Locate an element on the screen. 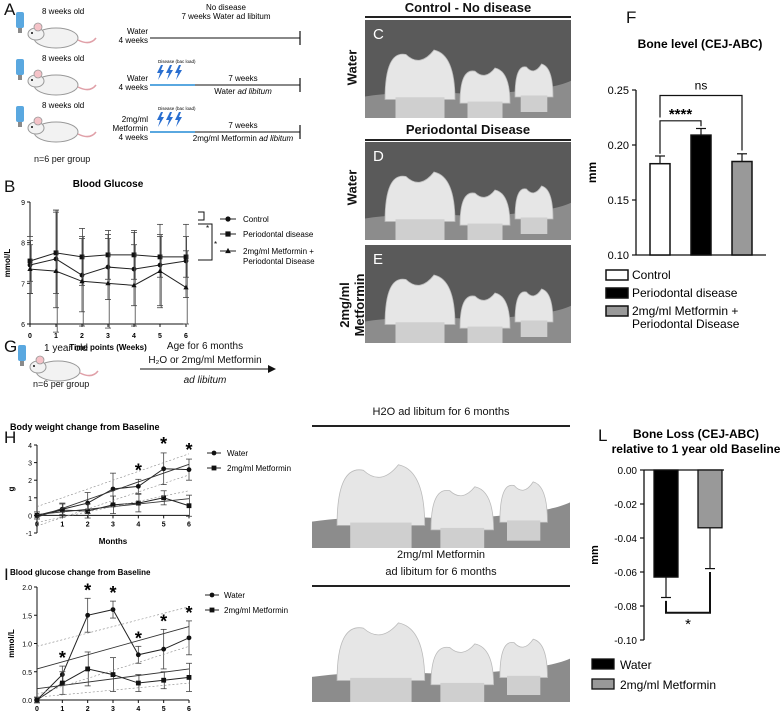  chartF-y-tick-label: 0.25 is located at coordinates (618, 91).